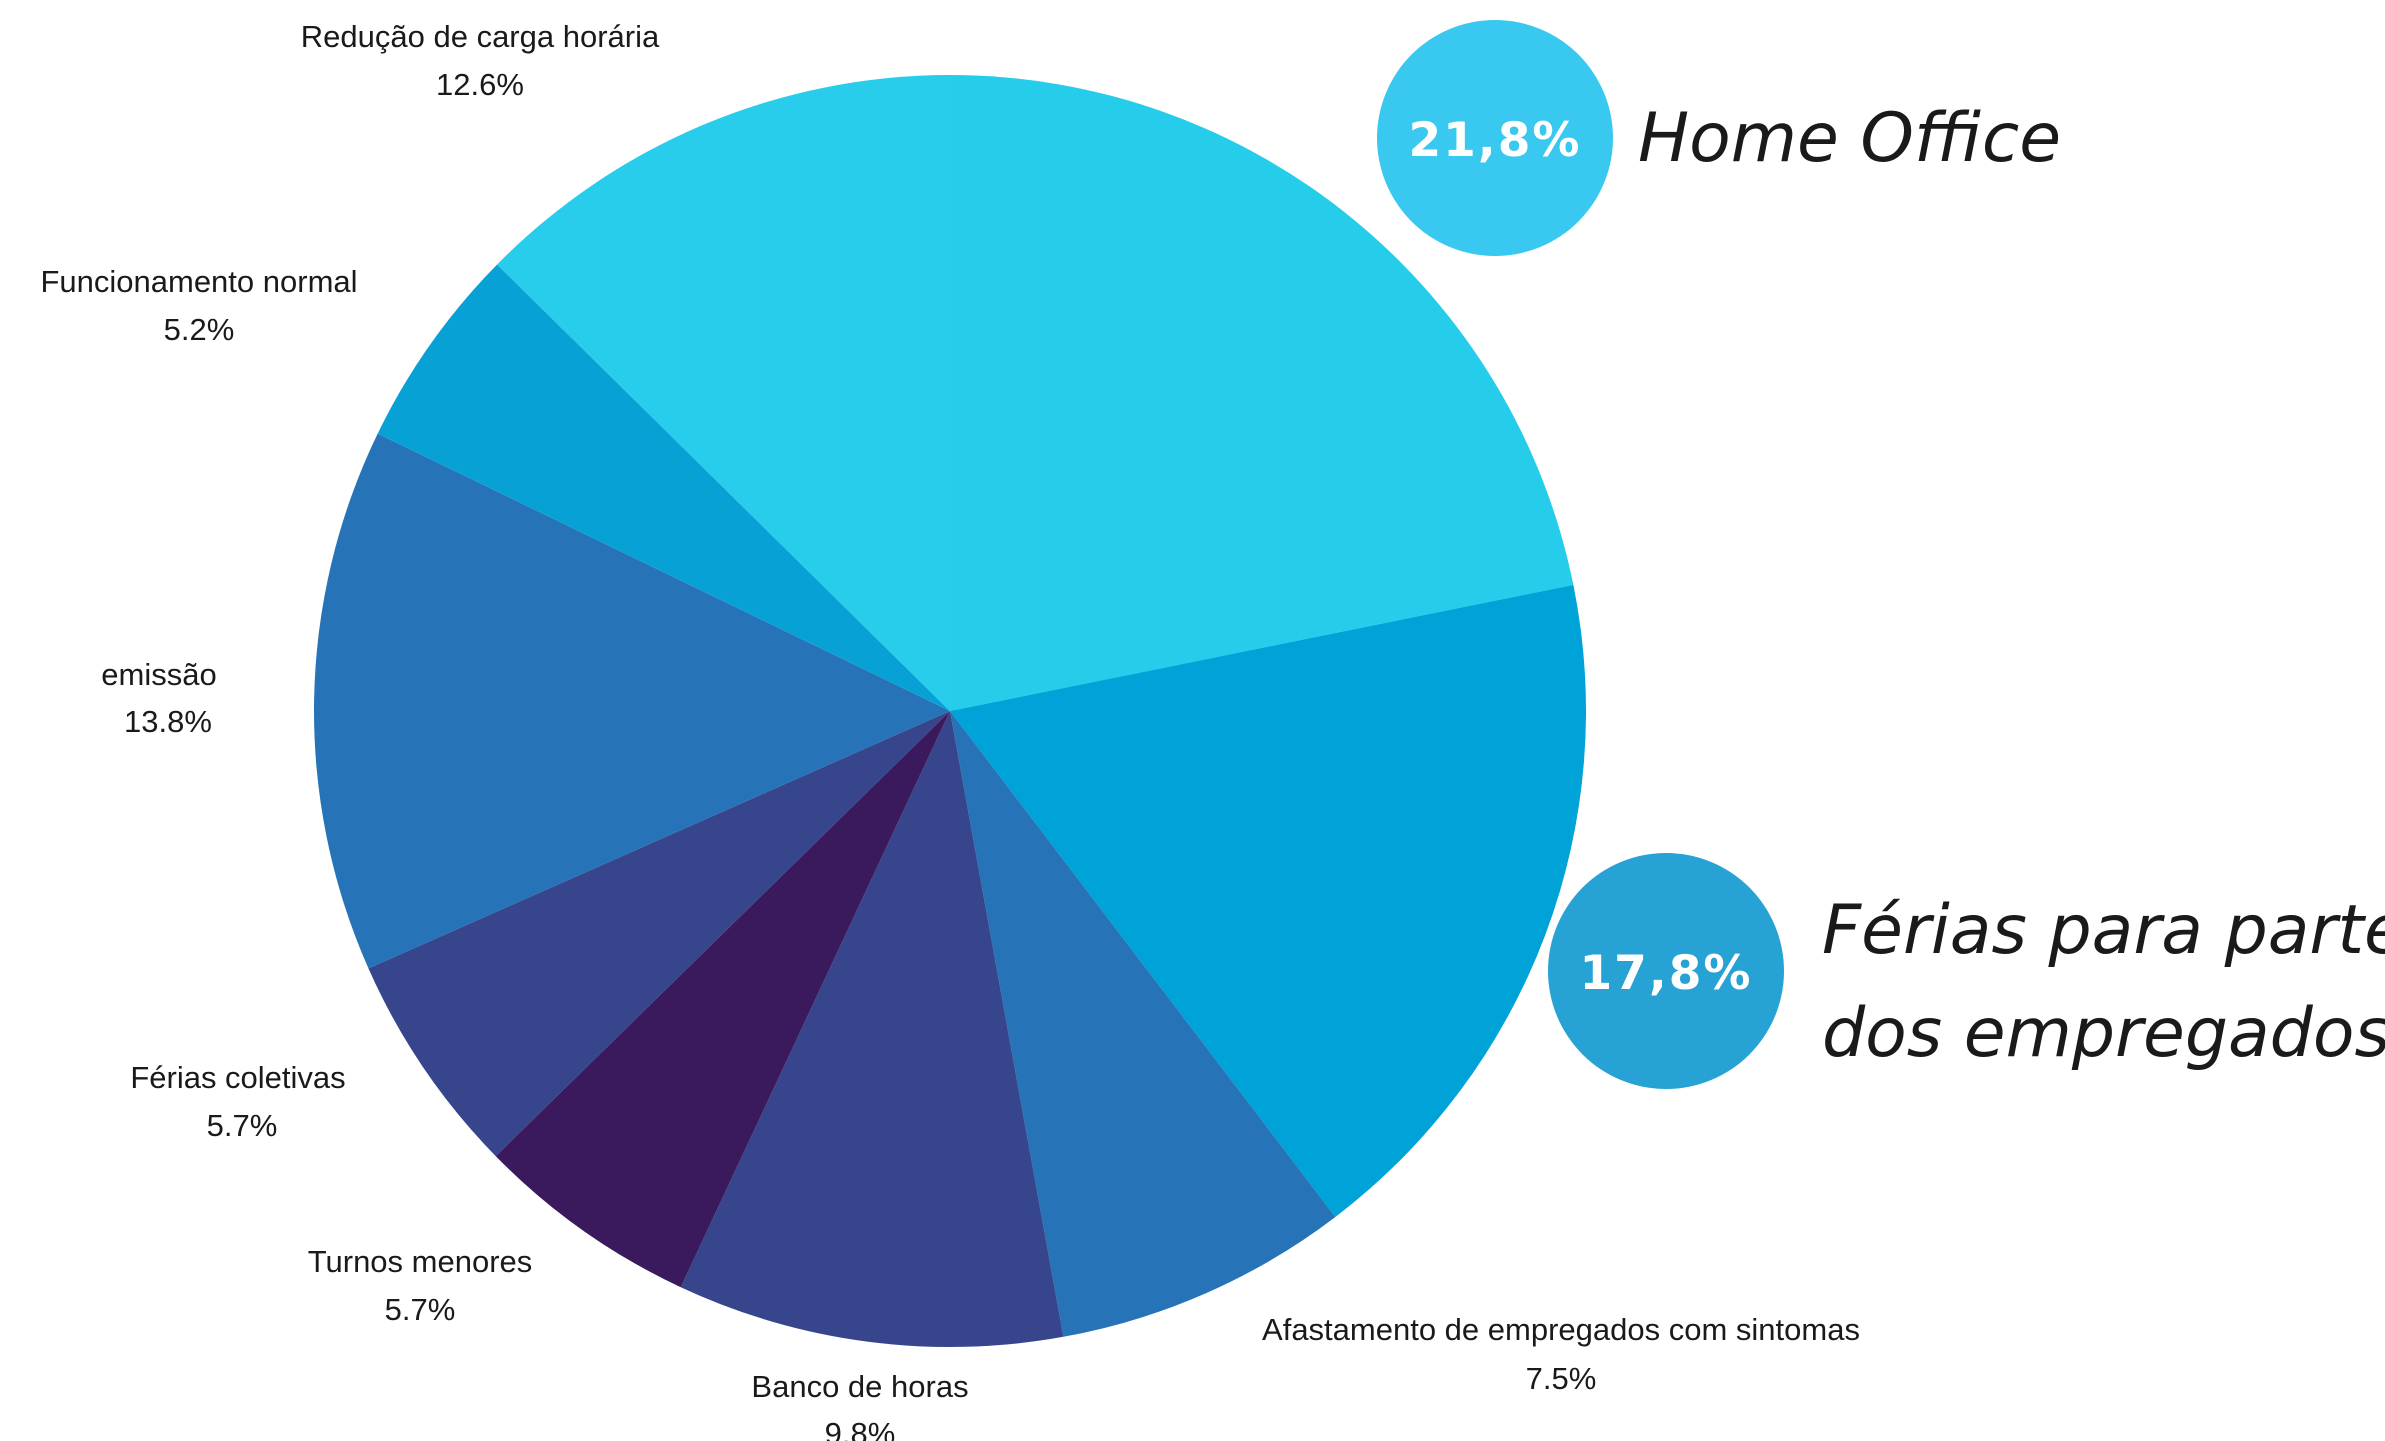 This screenshot has height=1441, width=2385. I want to click on slice-label-banco-de-horas: Banco de horas, so click(859, 1386).